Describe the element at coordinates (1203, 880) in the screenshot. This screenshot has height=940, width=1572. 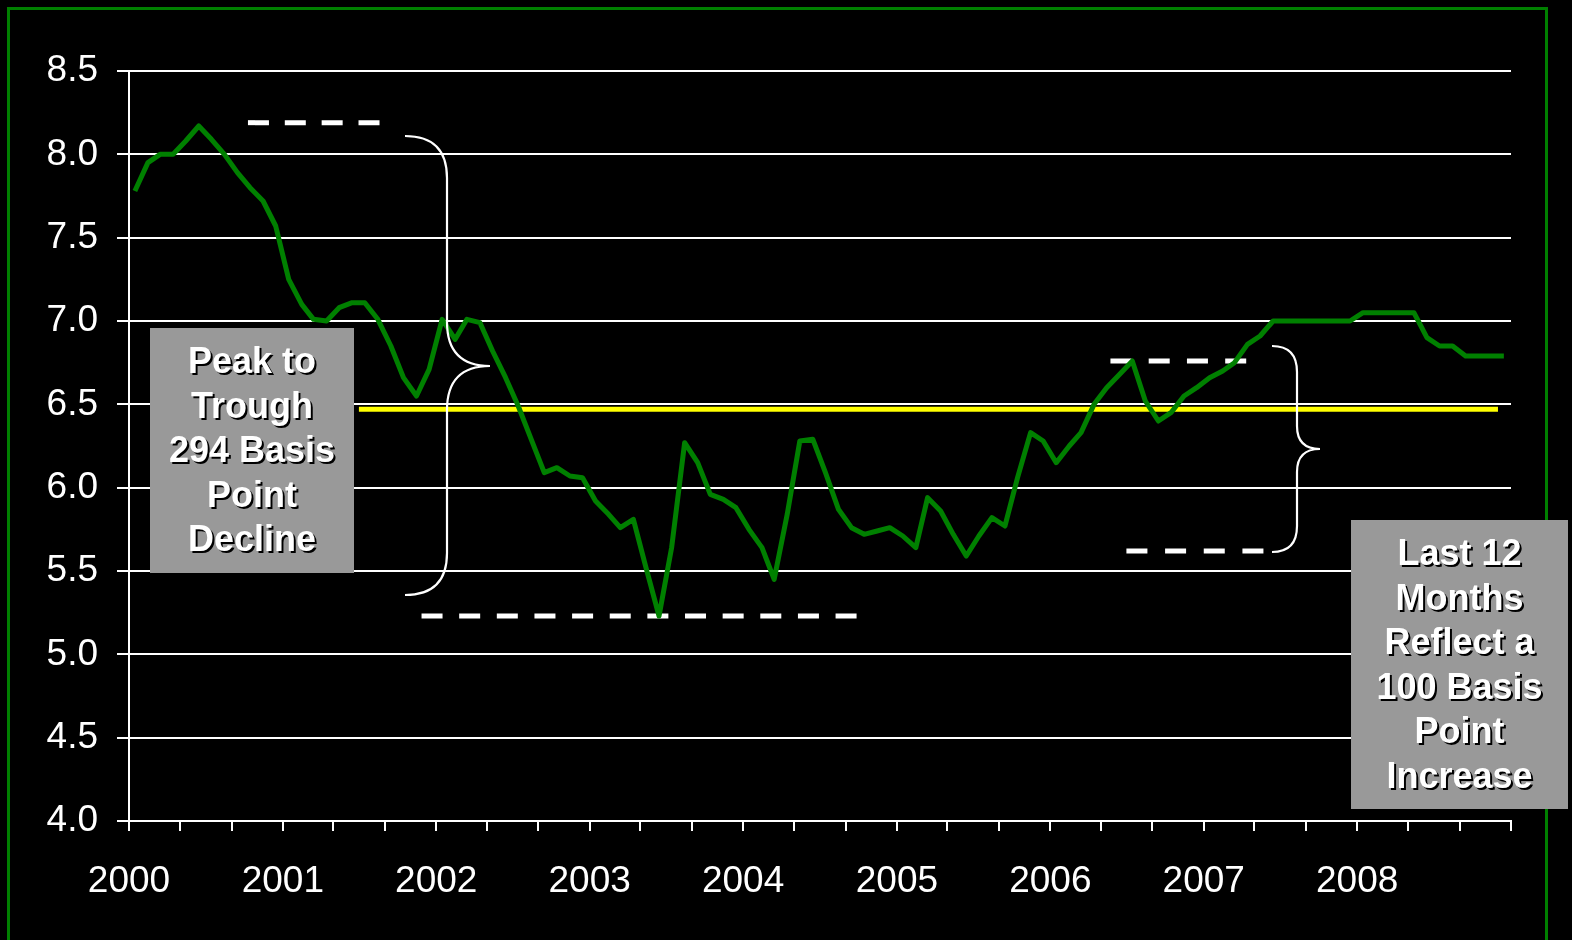
I see `x-tick-label: 2007` at that location.